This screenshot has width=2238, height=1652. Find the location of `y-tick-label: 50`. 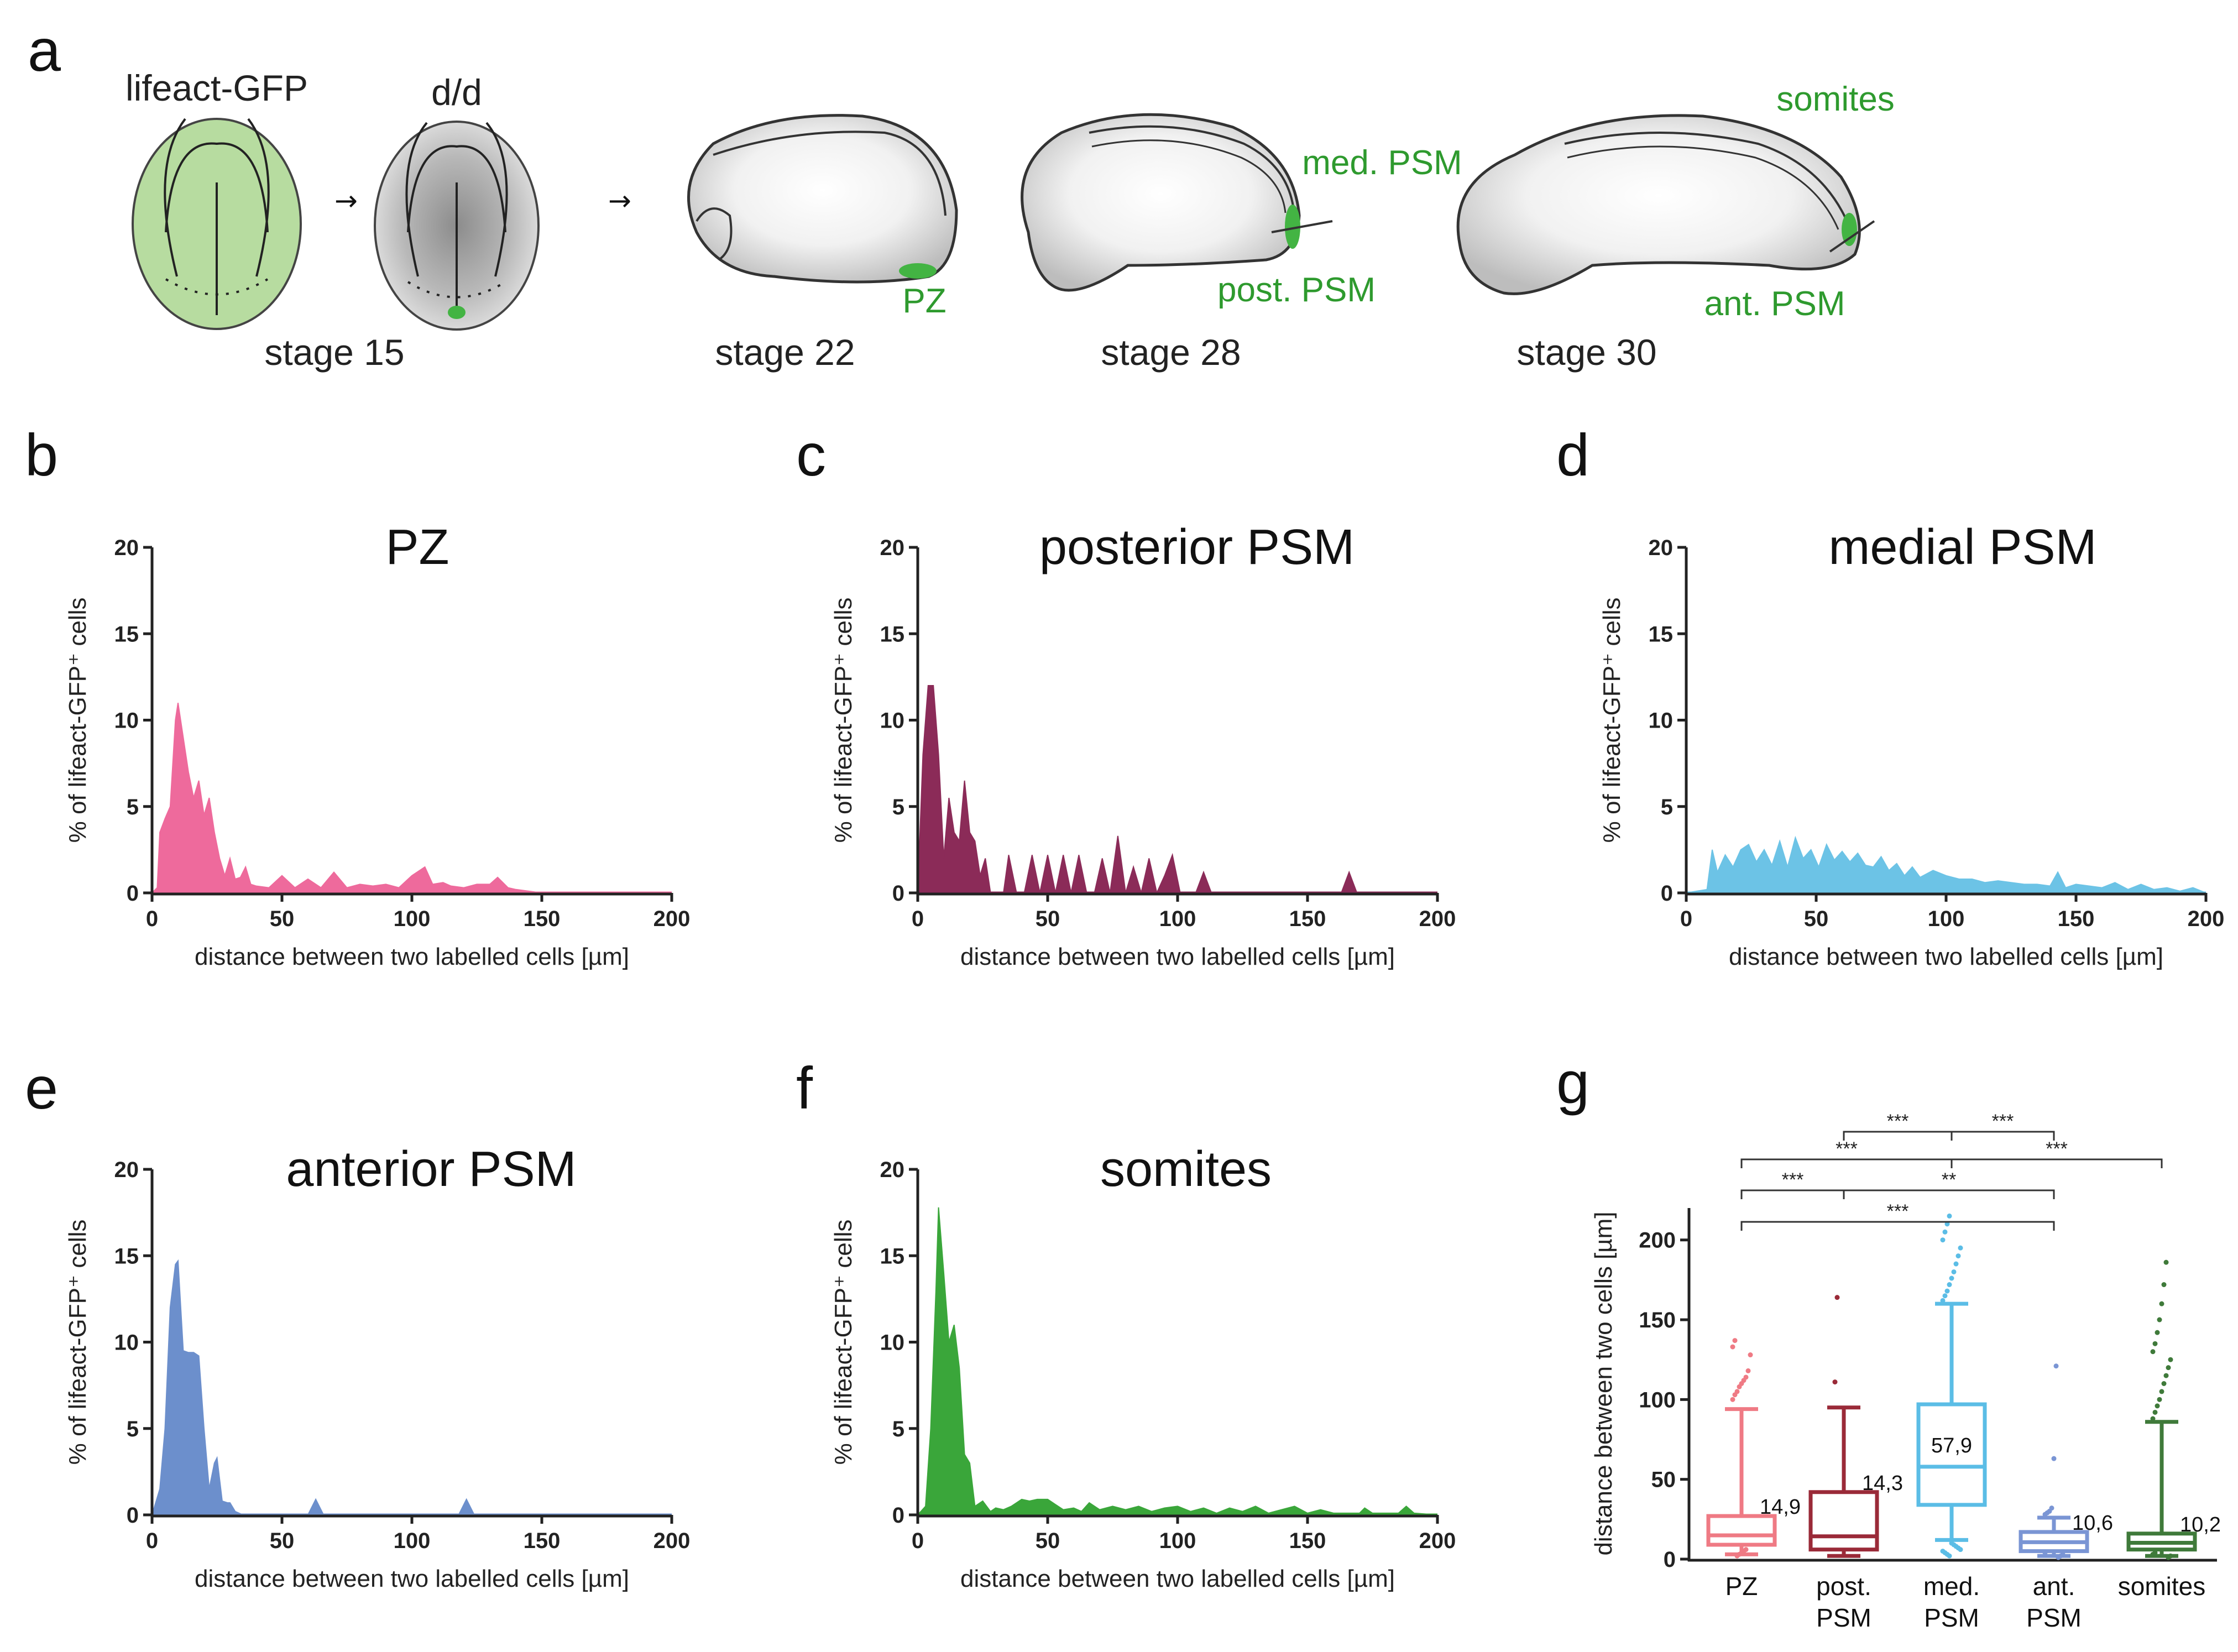

y-tick-label: 50 is located at coordinates (1663, 1480).